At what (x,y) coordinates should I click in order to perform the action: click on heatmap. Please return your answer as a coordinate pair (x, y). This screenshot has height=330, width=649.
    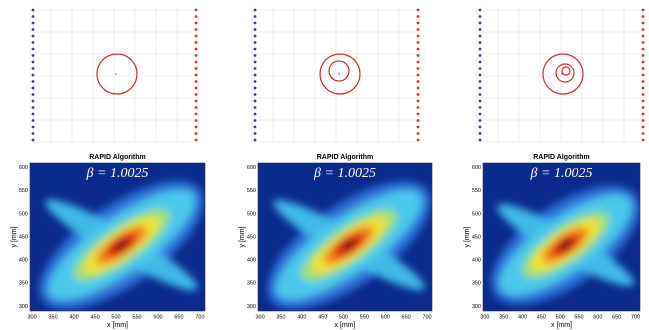
    Looking at the image, I should click on (121, 245).